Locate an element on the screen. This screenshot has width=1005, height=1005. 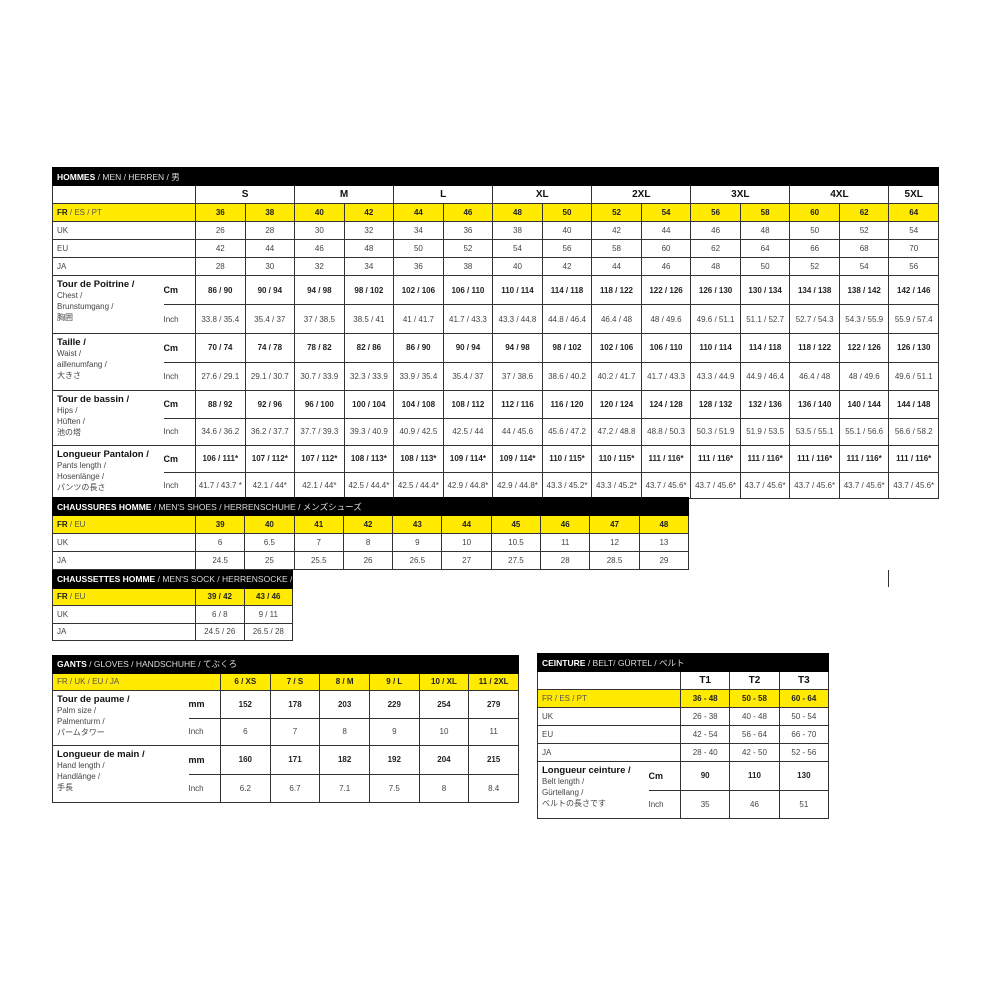
fr-label: FR / UK / EU / JA is located at coordinates (136, 681).